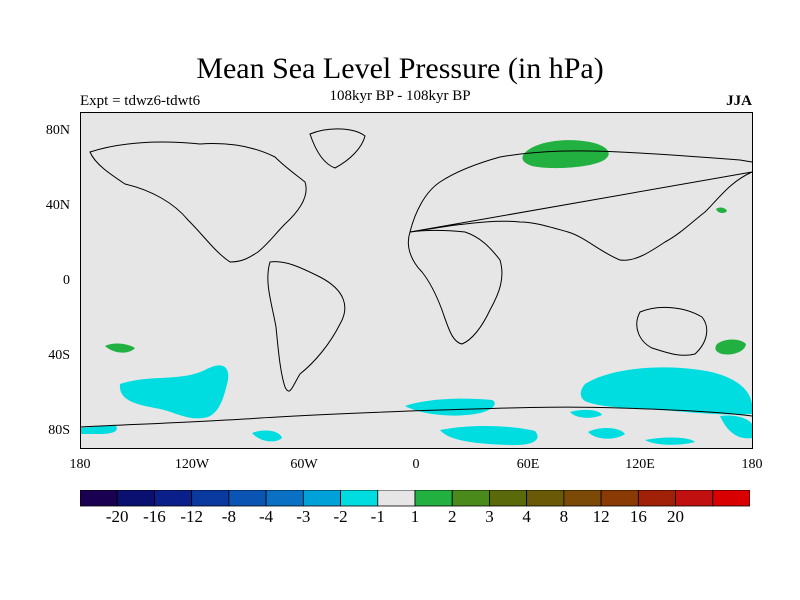 This screenshot has width=800, height=600. I want to click on north-pacific-high, so click(721, 210).